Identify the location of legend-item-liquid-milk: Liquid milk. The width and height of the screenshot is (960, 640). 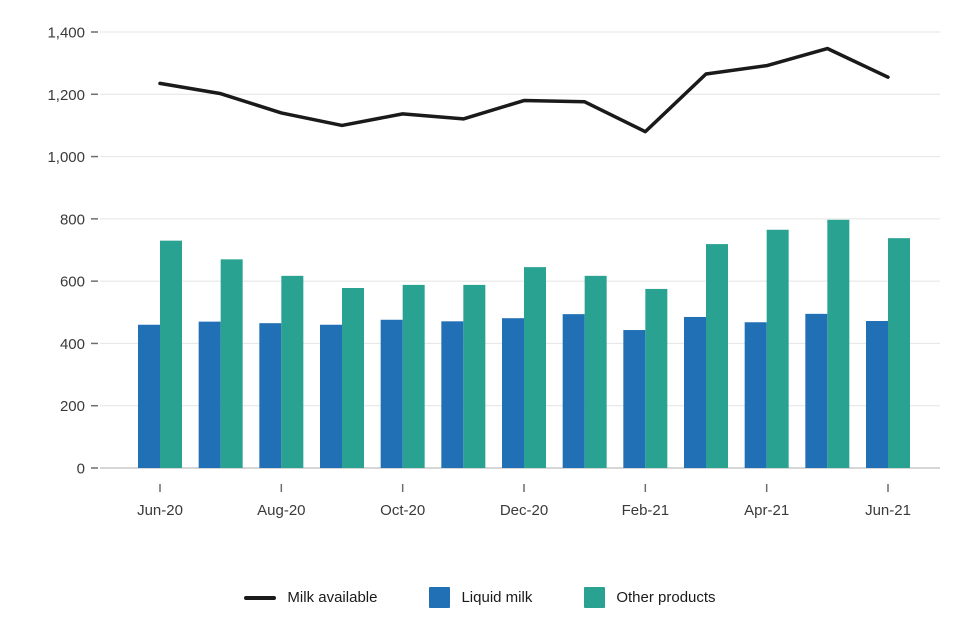
(480, 597).